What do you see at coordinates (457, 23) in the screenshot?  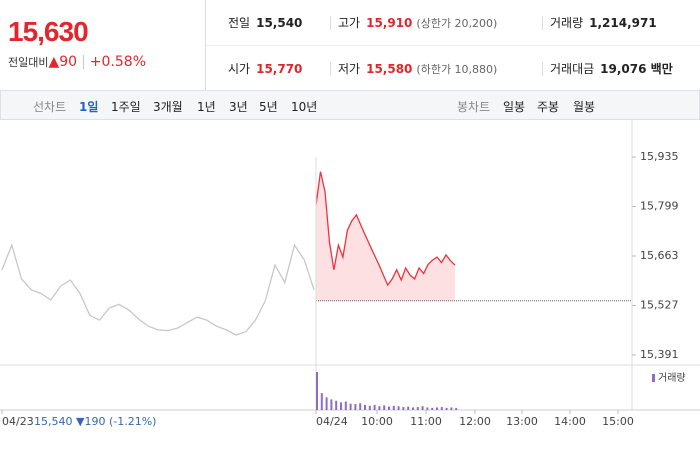 I see `stat-note: (상한가 20,200)` at bounding box center [457, 23].